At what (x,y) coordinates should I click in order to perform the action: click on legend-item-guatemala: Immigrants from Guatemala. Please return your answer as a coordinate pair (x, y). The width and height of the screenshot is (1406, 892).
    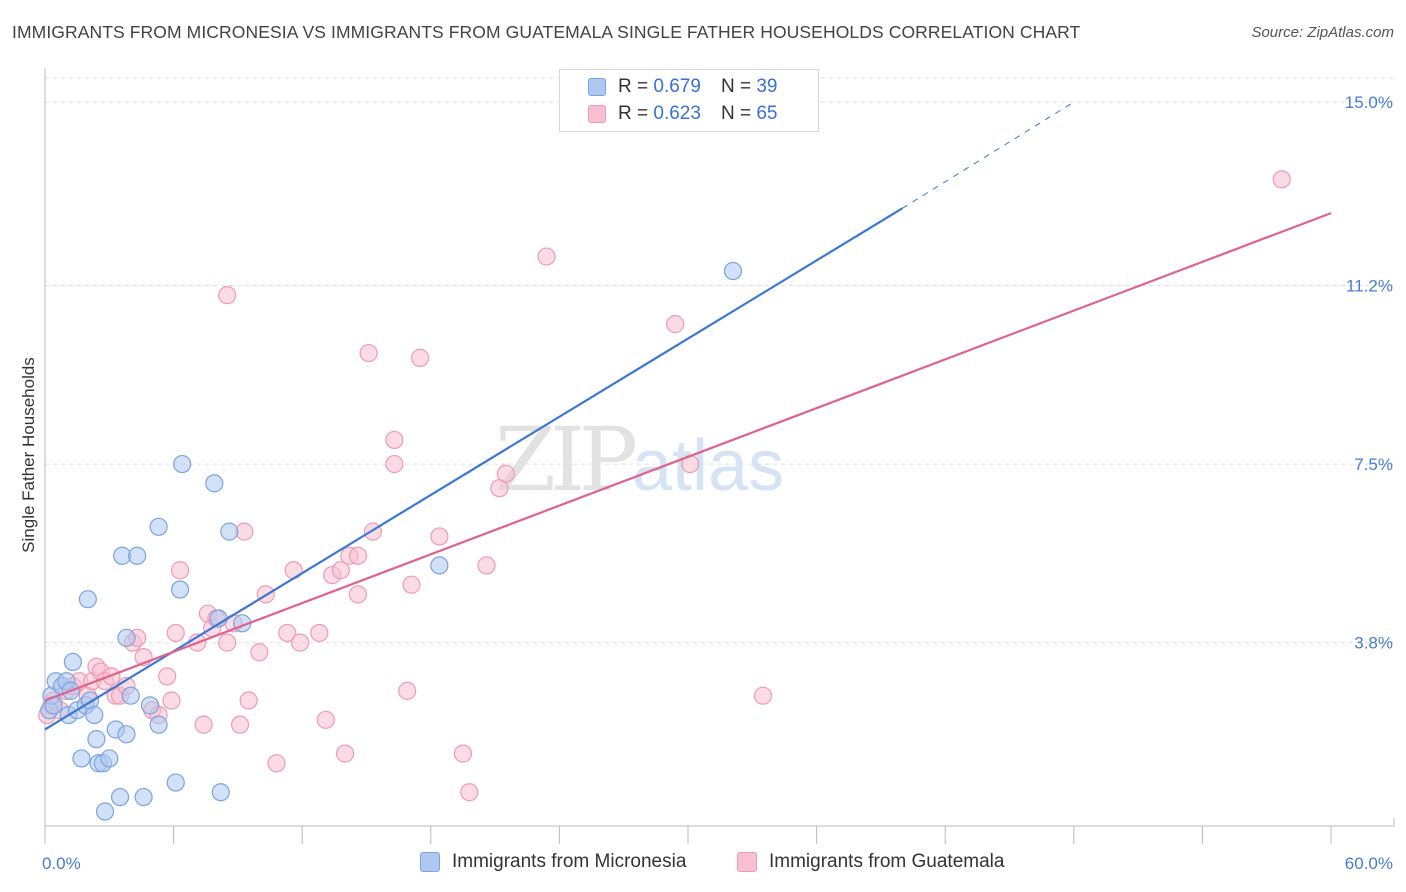
    Looking at the image, I should click on (870, 862).